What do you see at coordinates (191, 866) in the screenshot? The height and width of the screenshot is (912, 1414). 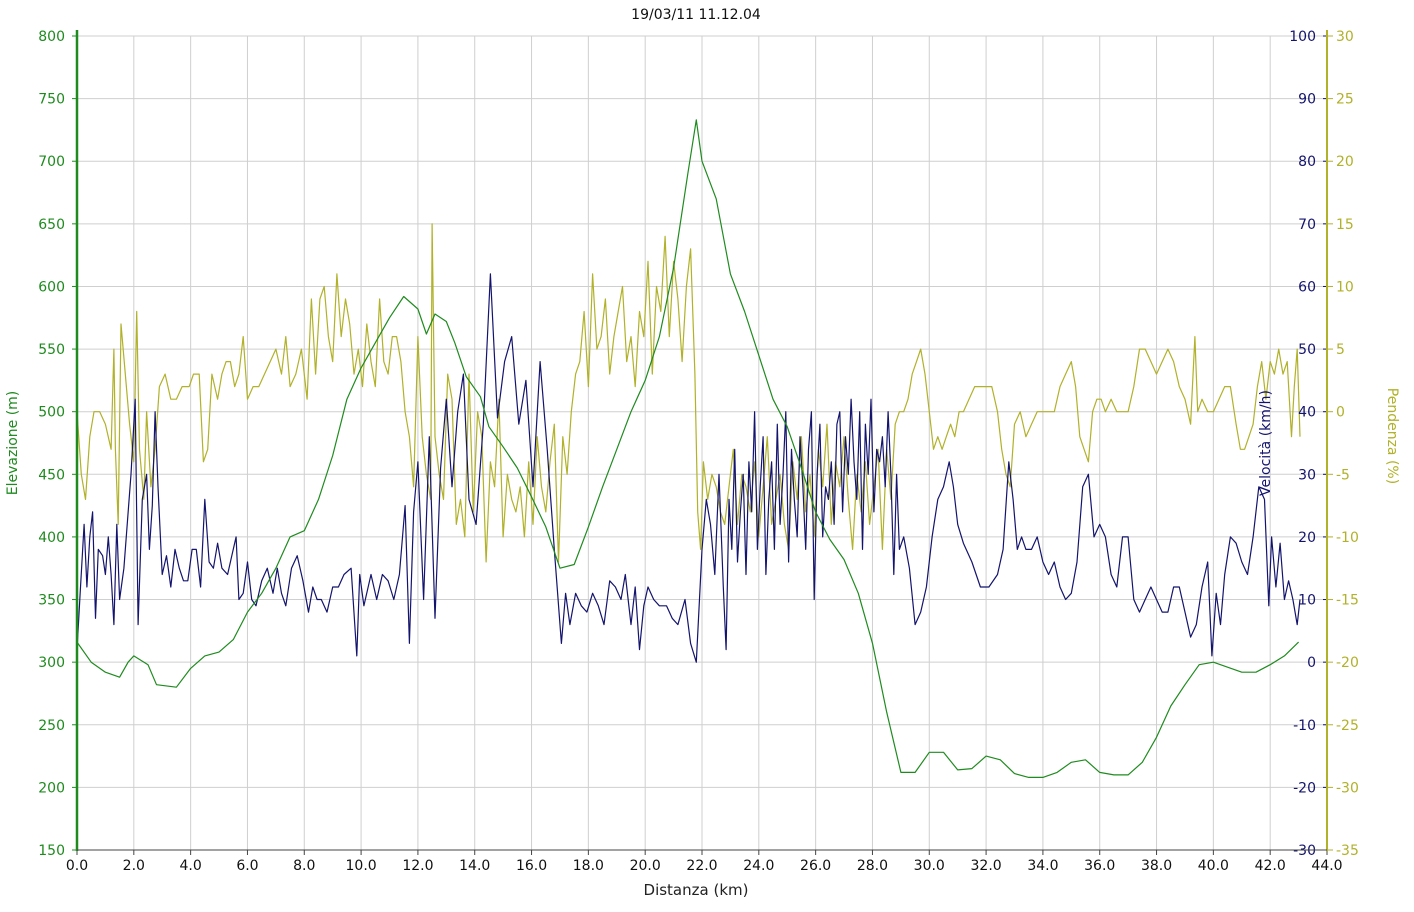 I see `x-tick-label: 4.0` at bounding box center [191, 866].